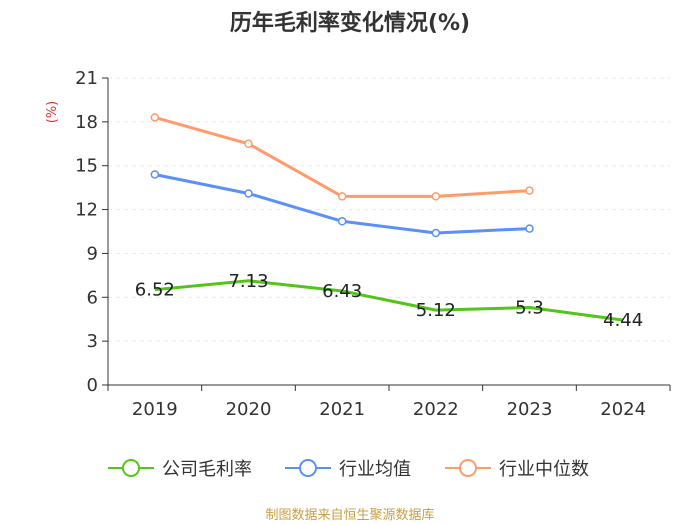 The height and width of the screenshot is (525, 700). Describe the element at coordinates (349, 515) in the screenshot. I see `source-note: 制图数据来自恒生聚源数据库` at that location.